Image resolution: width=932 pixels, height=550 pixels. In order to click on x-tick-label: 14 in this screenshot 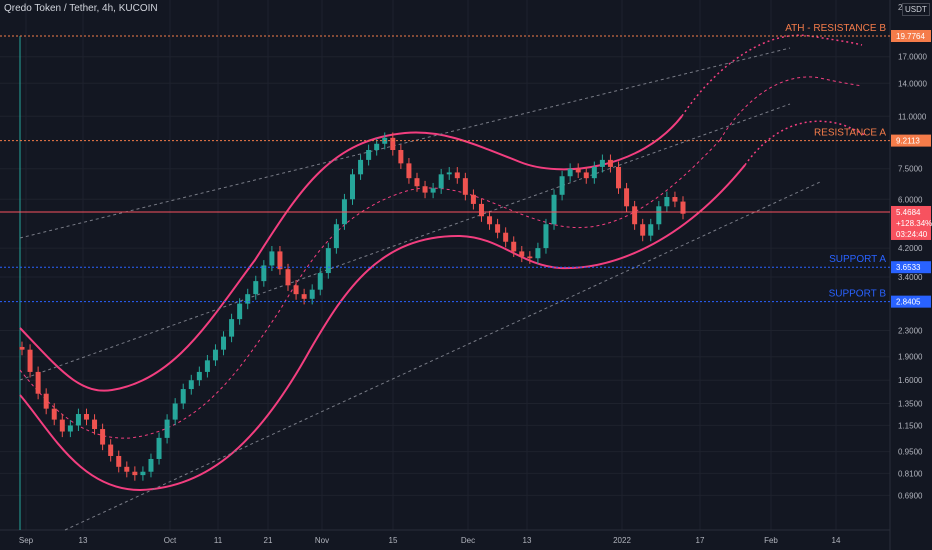, I will do `click(836, 540)`.